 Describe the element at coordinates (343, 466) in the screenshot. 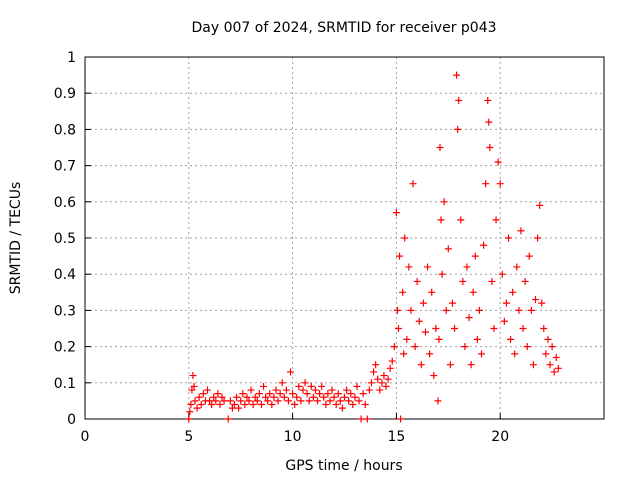

I see `x-axis-label: GPS time / hours` at that location.